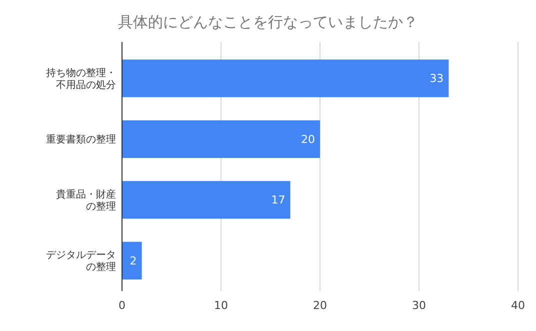  I want to click on x-tick-label: 20, so click(320, 305).